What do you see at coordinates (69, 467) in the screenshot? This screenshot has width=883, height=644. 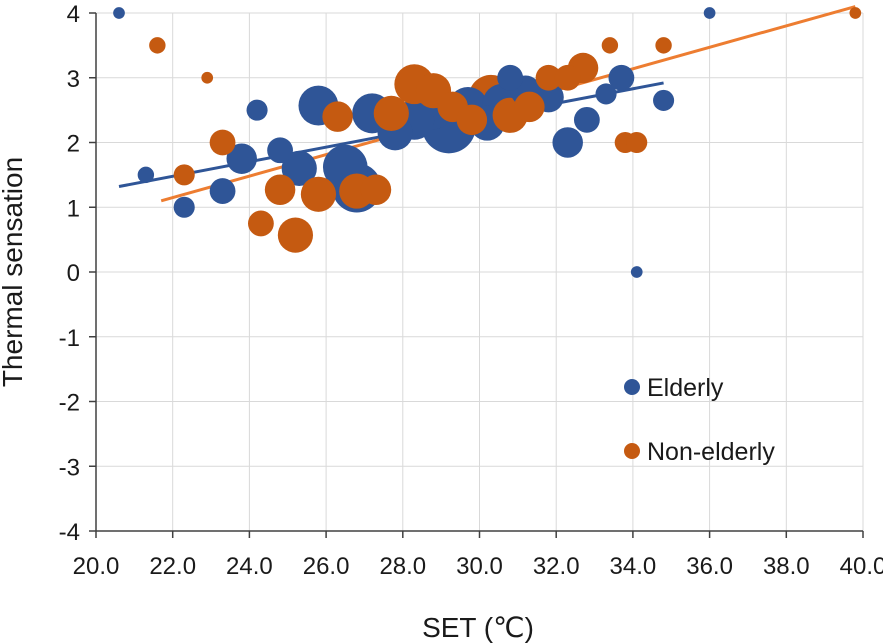 I see `y-tick-label: -3` at bounding box center [69, 467].